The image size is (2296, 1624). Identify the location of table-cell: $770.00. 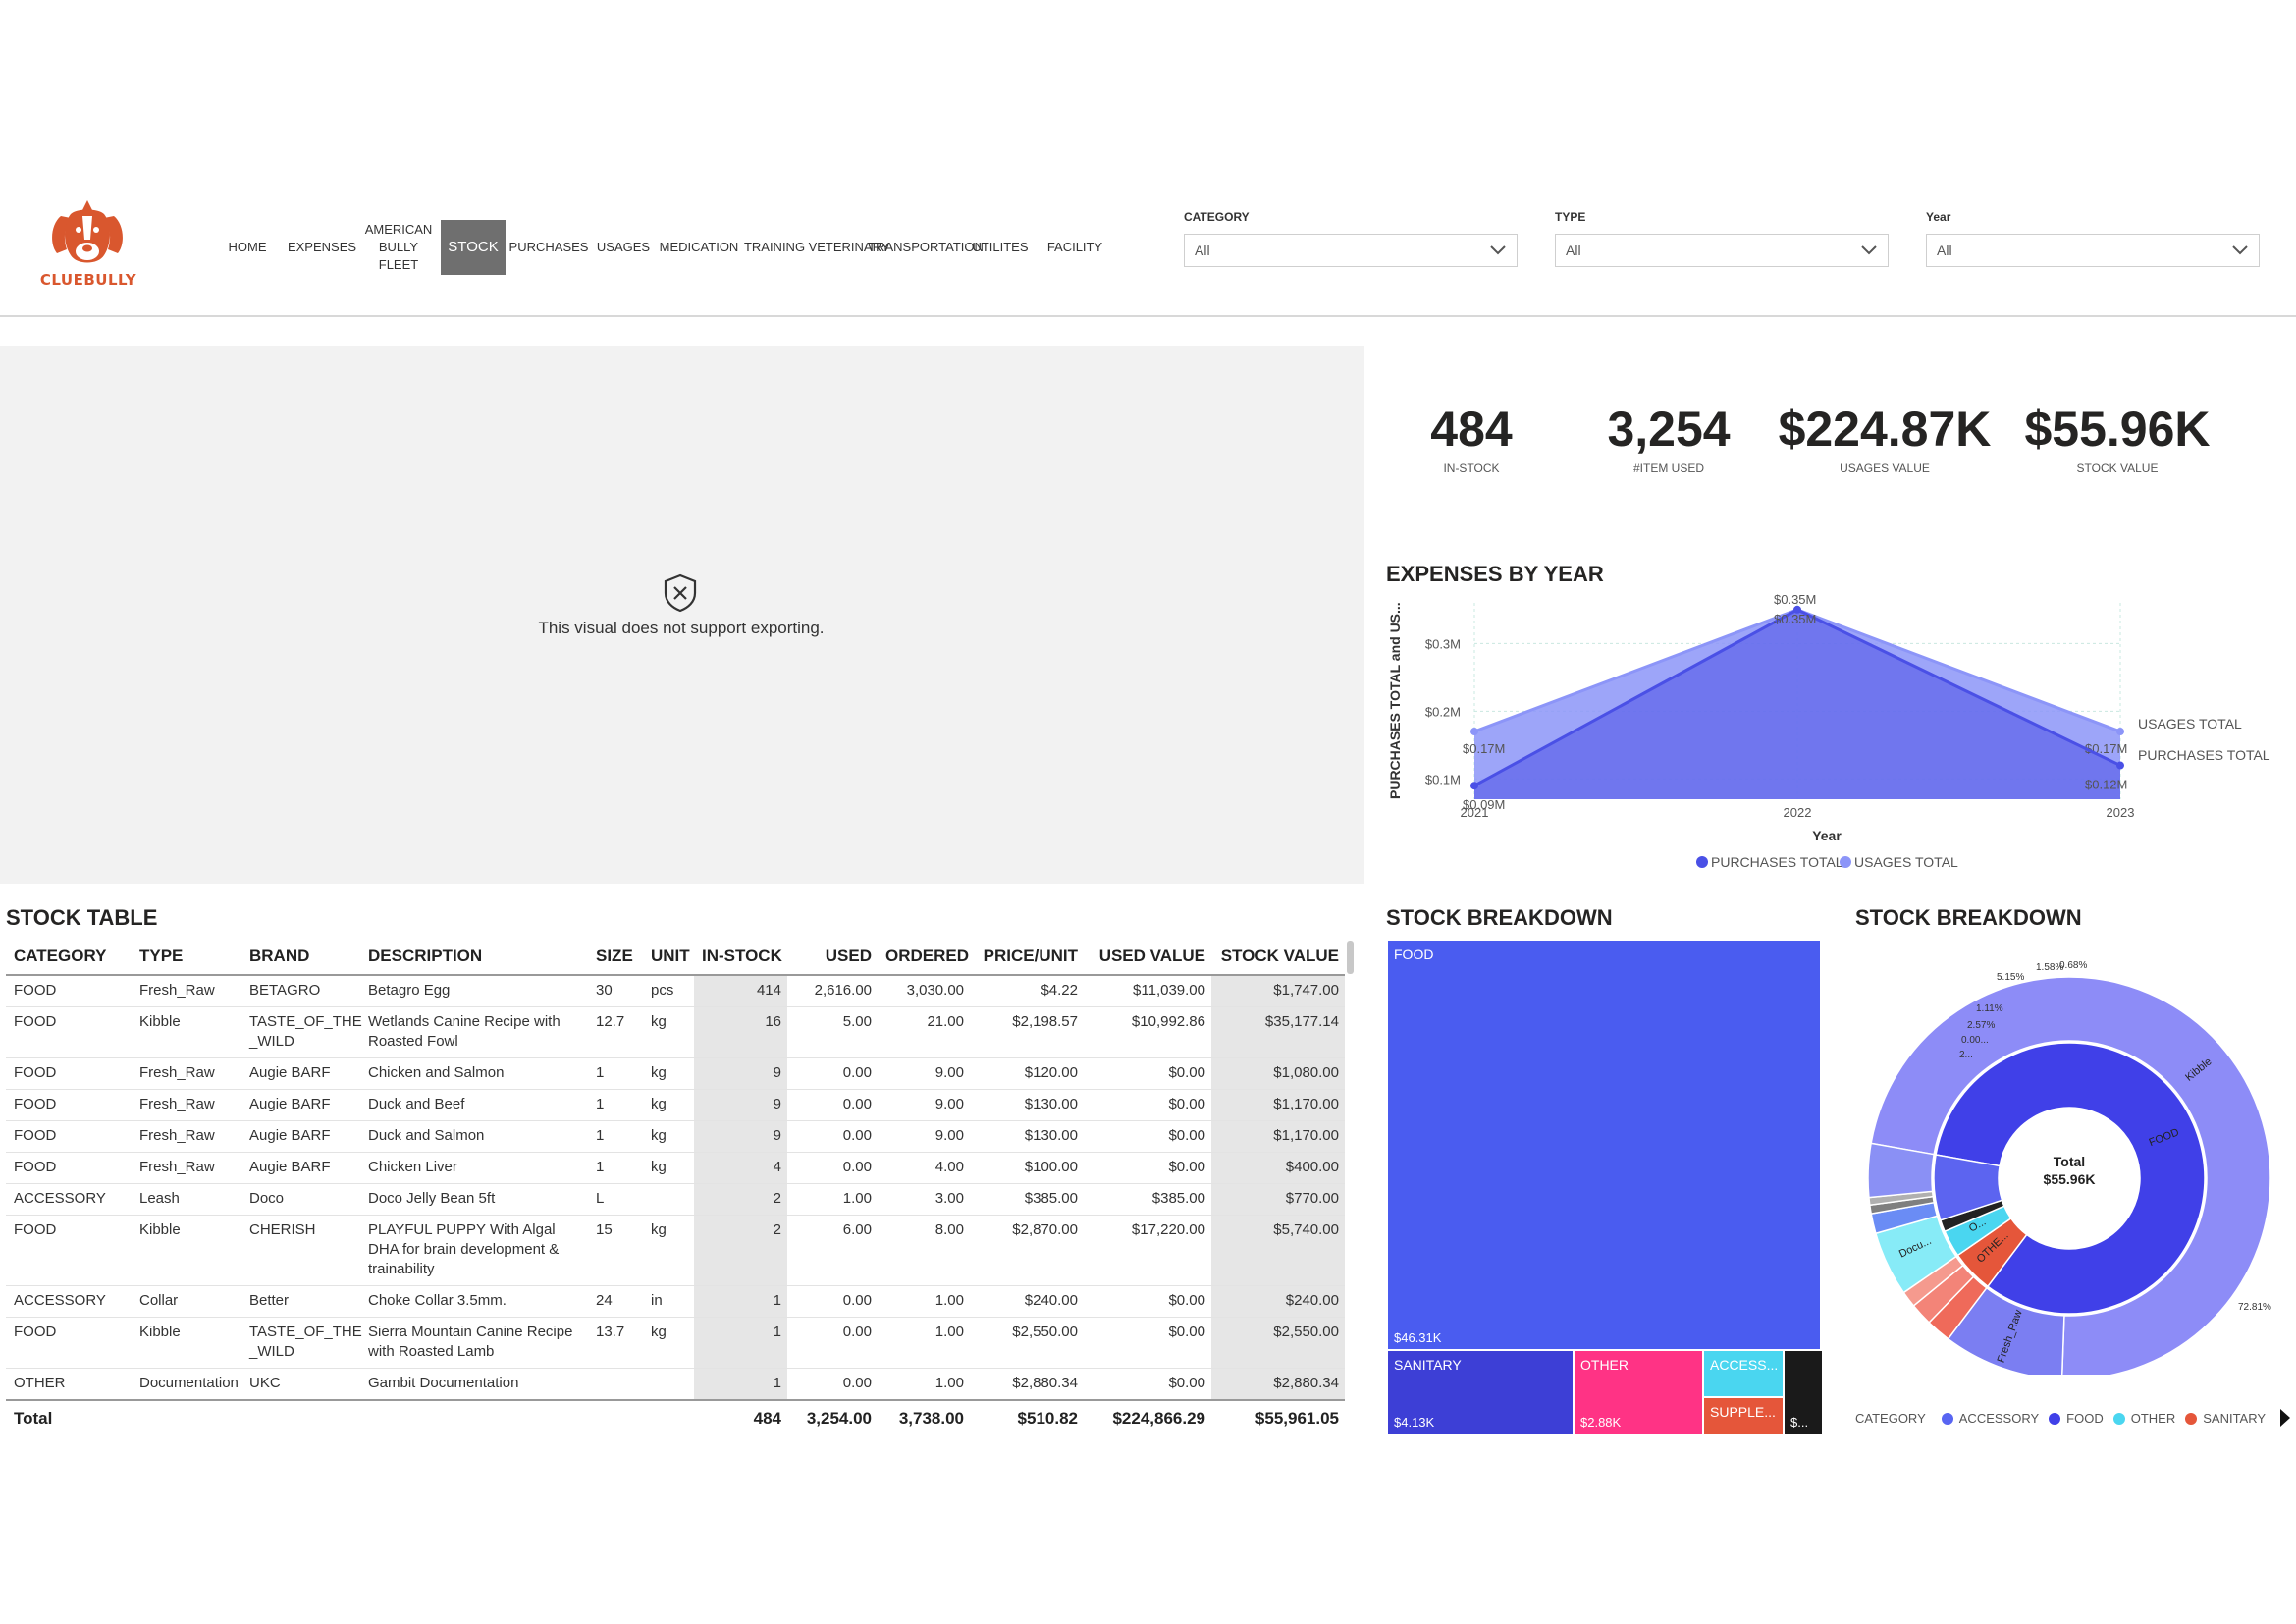
(1278, 1199).